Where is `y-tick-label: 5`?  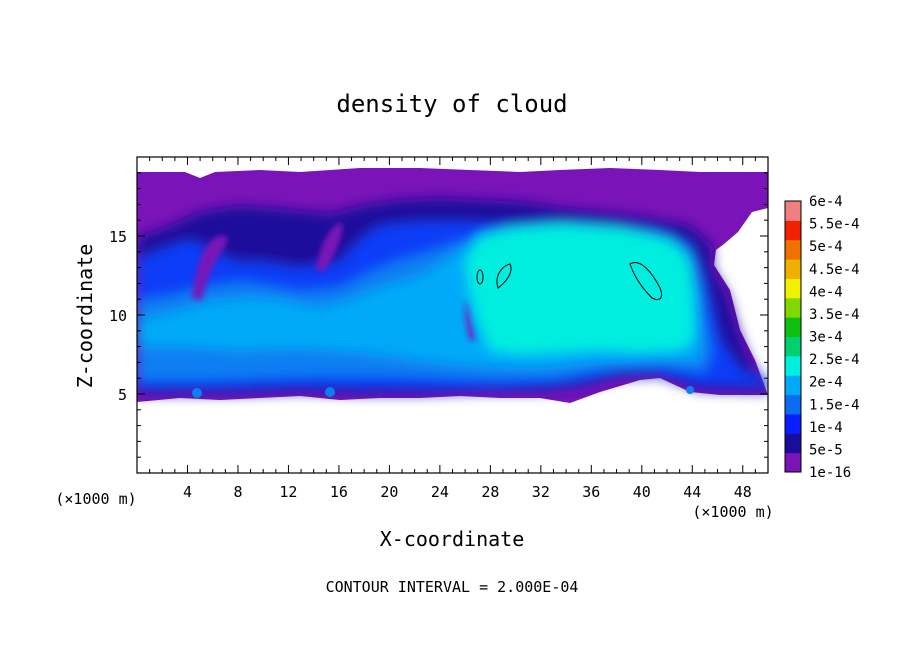
y-tick-label: 5 is located at coordinates (122, 395).